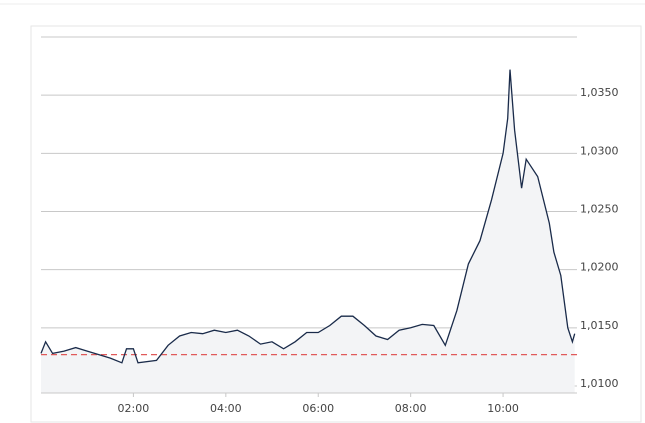 This screenshot has height=423, width=645. What do you see at coordinates (599, 325) in the screenshot?
I see `y-tick-label: 1,0150` at bounding box center [599, 325].